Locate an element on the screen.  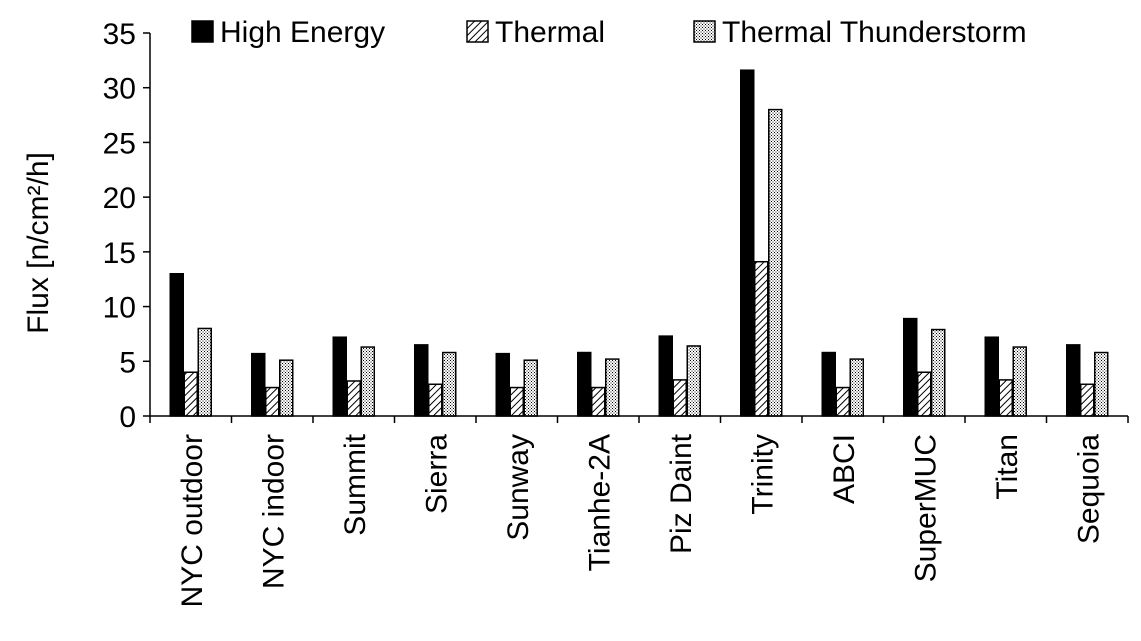
x-tick-label: NYC indoor is located at coordinates (273, 511).